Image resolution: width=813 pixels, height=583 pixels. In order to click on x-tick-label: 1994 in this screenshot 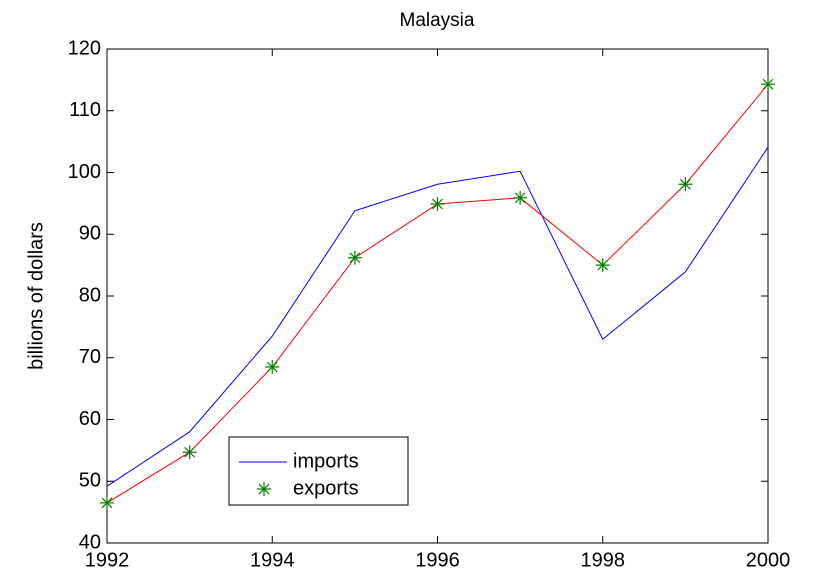, I will do `click(272, 560)`.